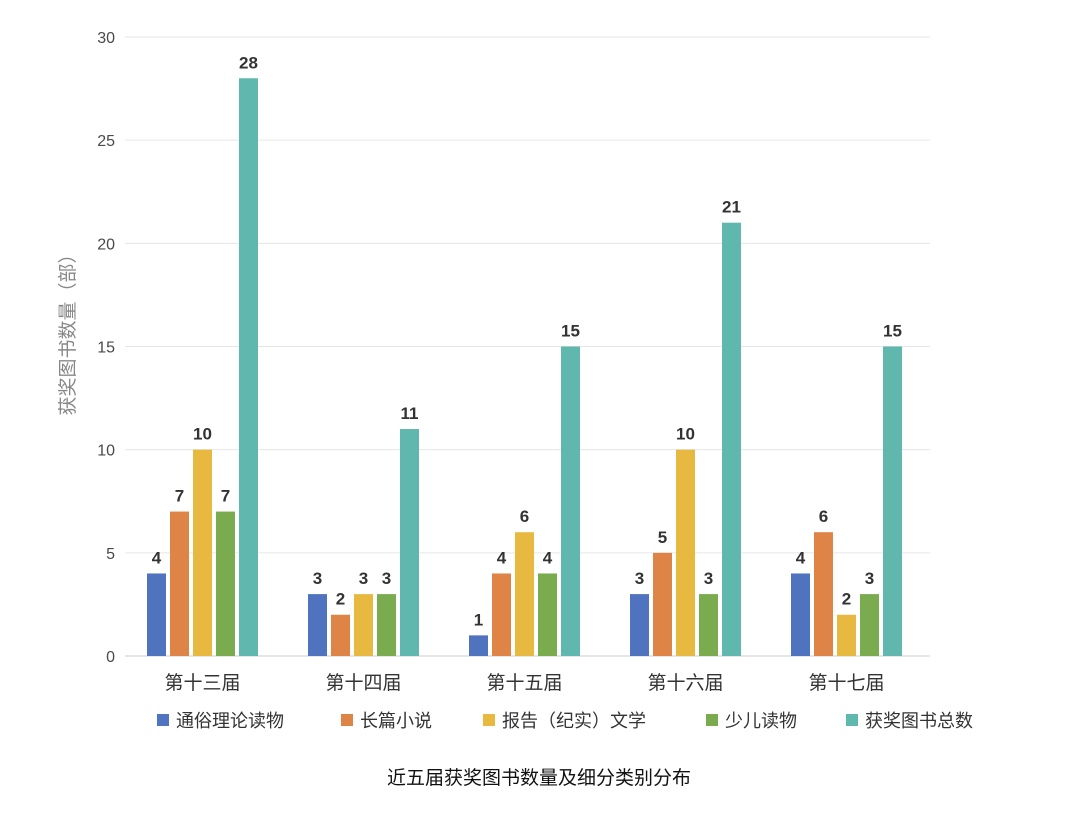 Image resolution: width=1078 pixels, height=838 pixels. What do you see at coordinates (396, 721) in the screenshot?
I see `legend-label: 长篇小说` at bounding box center [396, 721].